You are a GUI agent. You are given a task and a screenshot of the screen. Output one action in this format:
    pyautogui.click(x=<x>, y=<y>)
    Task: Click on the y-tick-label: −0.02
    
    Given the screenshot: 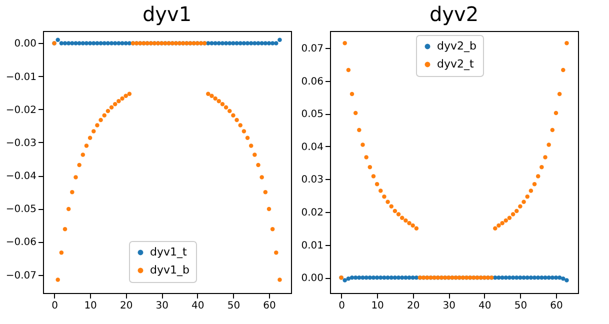 What is the action you would take?
    pyautogui.click(x=21, y=110)
    